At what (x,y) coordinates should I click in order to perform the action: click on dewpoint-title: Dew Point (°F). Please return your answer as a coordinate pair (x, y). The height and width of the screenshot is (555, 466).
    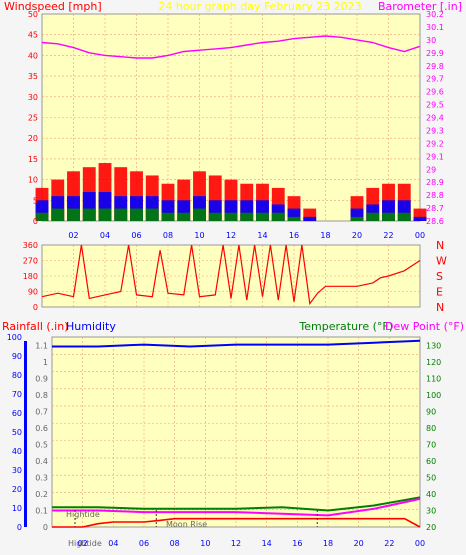
    Looking at the image, I should click on (424, 326).